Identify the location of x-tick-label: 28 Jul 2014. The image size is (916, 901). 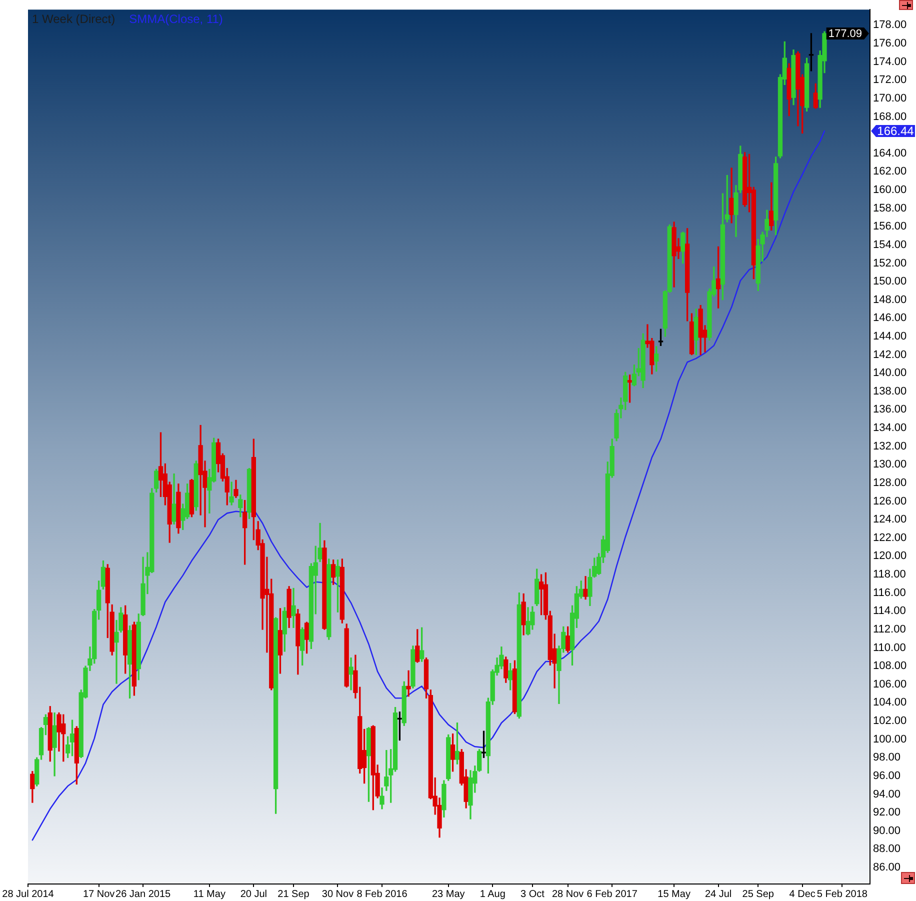
(28, 894).